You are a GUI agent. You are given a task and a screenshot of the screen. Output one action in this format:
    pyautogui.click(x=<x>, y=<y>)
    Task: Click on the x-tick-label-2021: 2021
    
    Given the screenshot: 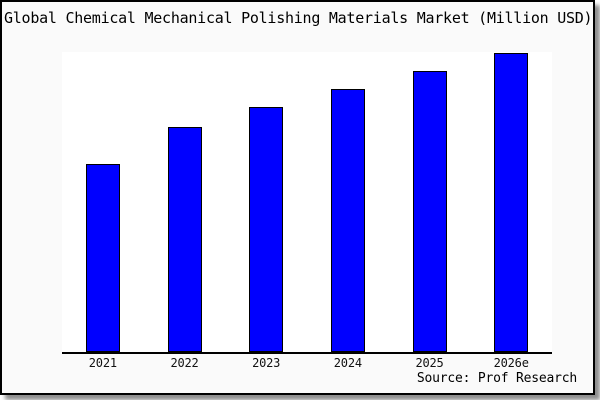 What is the action you would take?
    pyautogui.click(x=102, y=363)
    